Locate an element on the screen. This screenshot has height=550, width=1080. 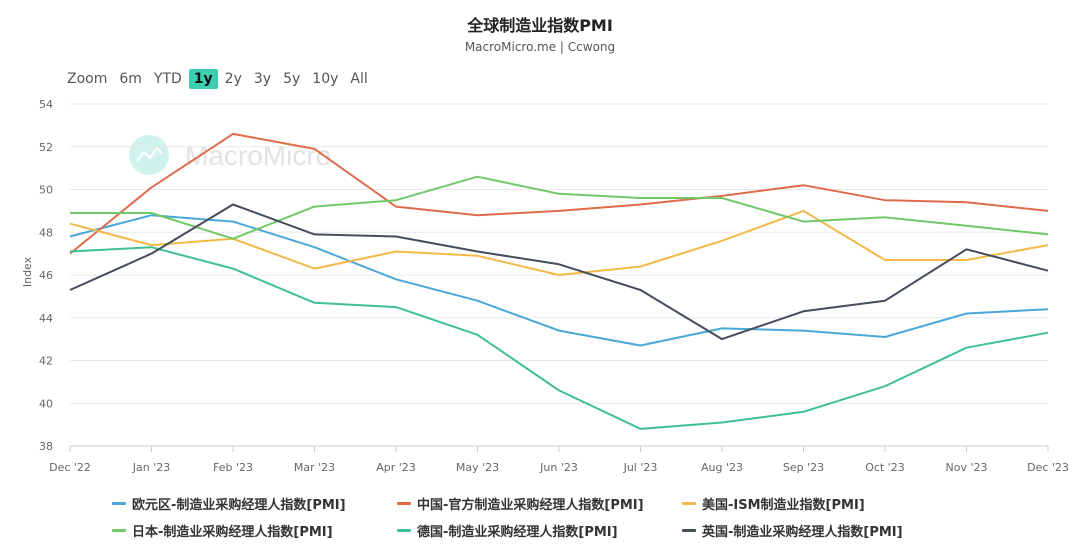
x-tick-label: Dec '22 is located at coordinates (70, 467).